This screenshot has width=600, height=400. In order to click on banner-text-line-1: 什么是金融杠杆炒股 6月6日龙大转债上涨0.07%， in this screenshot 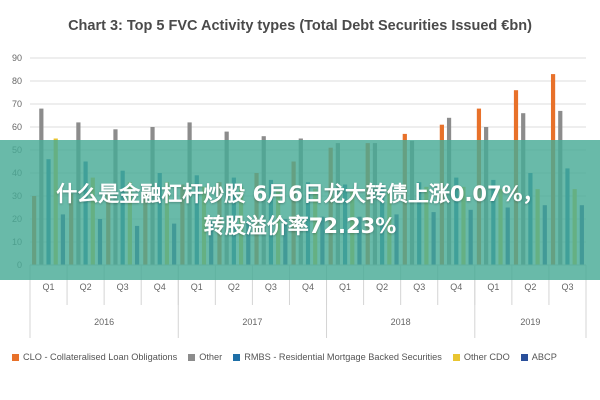, I will do `click(300, 194)`.